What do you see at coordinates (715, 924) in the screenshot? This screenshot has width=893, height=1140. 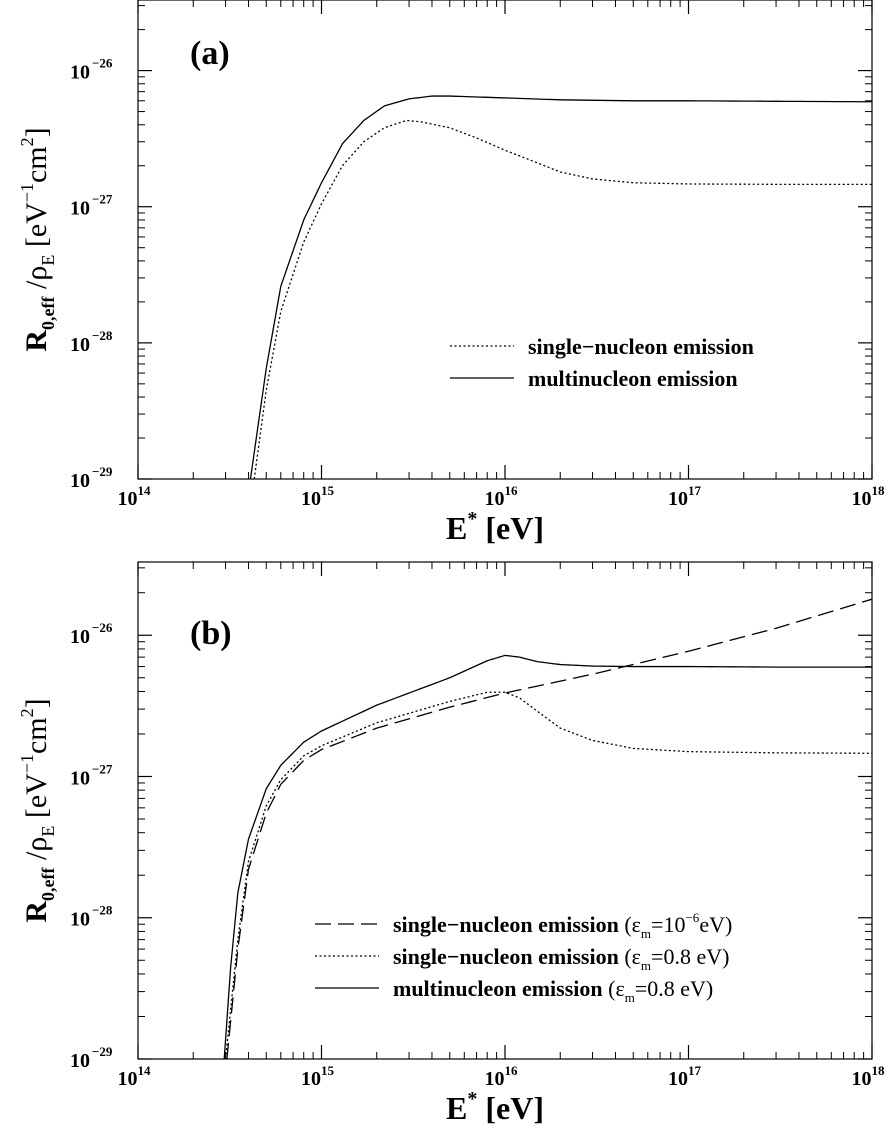 I see `legend-entry-param-unit: eV)` at bounding box center [715, 924].